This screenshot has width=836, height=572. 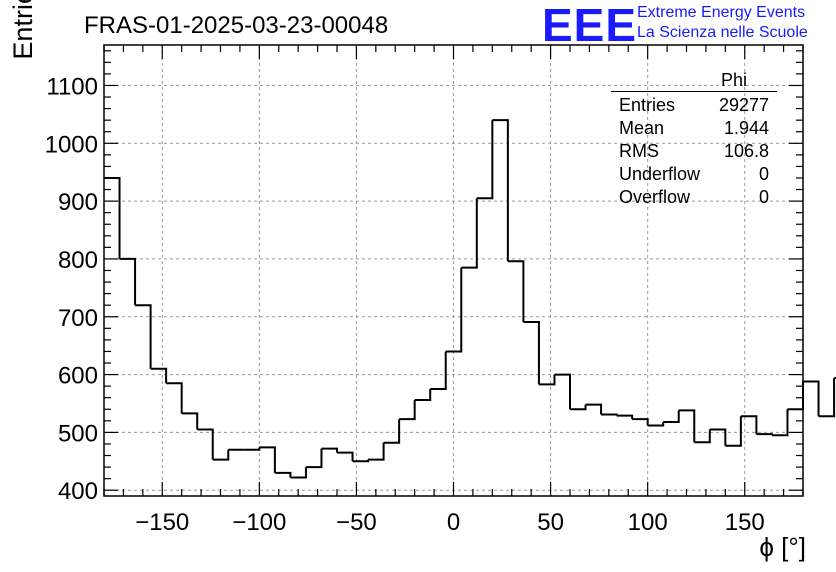 I want to click on y-tick-label: 700, so click(x=78, y=318).